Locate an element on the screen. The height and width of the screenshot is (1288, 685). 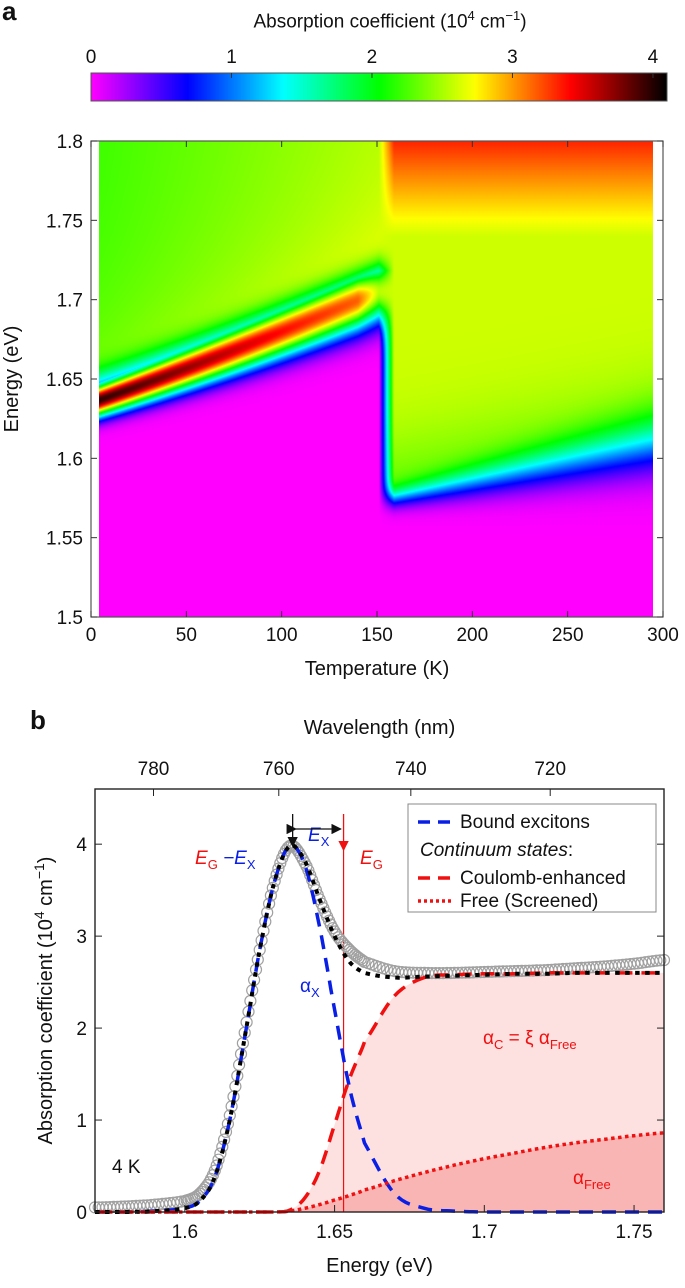
colorbar-tick-label: 0 is located at coordinates (91, 57).